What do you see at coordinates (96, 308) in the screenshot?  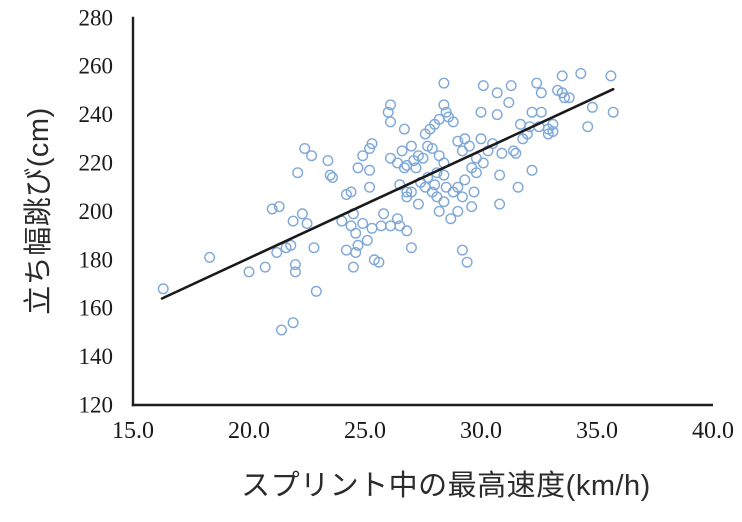 I see `y-tick-label: 160` at bounding box center [96, 308].